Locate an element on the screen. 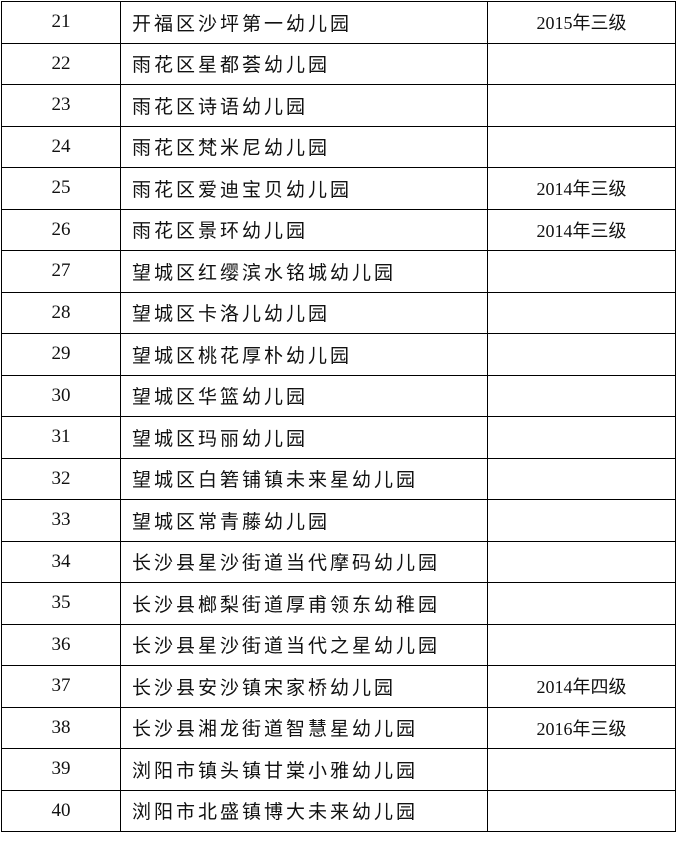 The width and height of the screenshot is (677, 843). table-row: 32 望城区白箬铺镇未来星幼儿园 is located at coordinates (338, 478).